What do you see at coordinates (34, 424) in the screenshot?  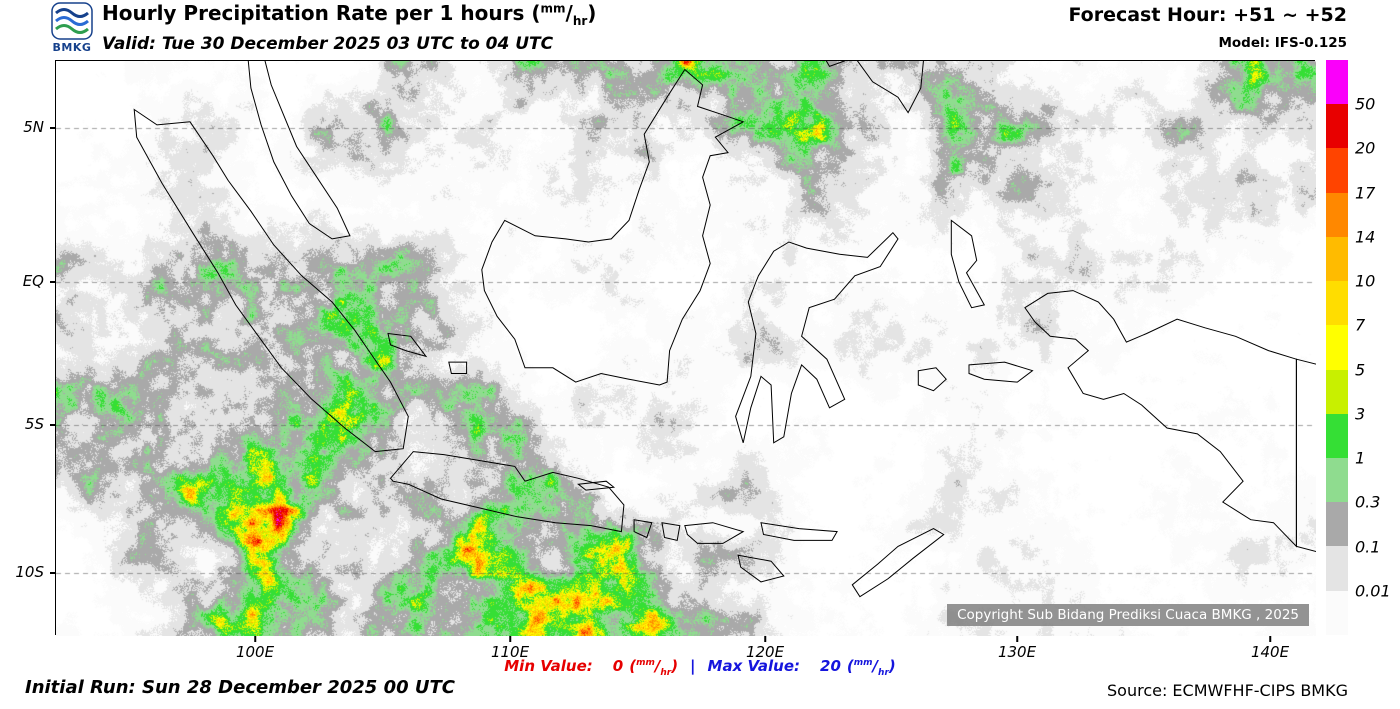 I see `lat-axis-label: 5S` at bounding box center [34, 424].